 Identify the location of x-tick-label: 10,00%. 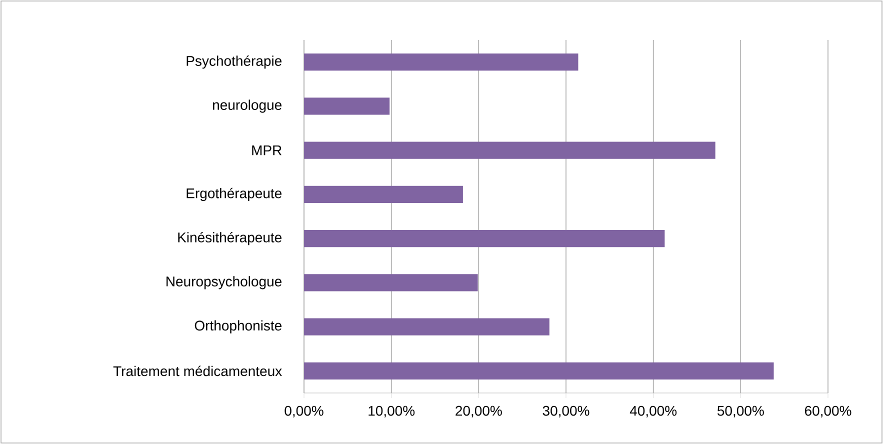
(391, 412).